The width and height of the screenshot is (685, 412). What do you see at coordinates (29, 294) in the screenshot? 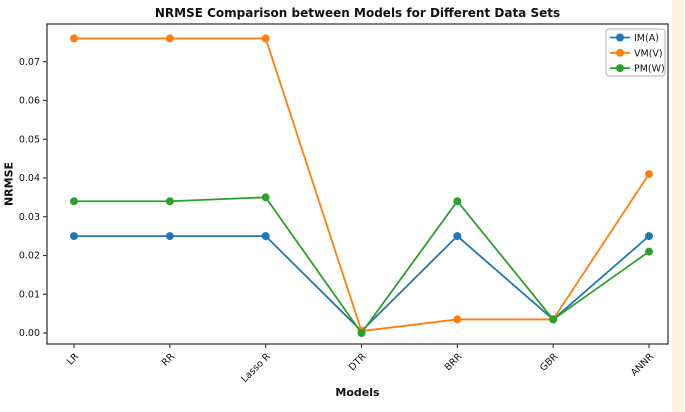
I see `y-tick-label: 0.01` at bounding box center [29, 294].